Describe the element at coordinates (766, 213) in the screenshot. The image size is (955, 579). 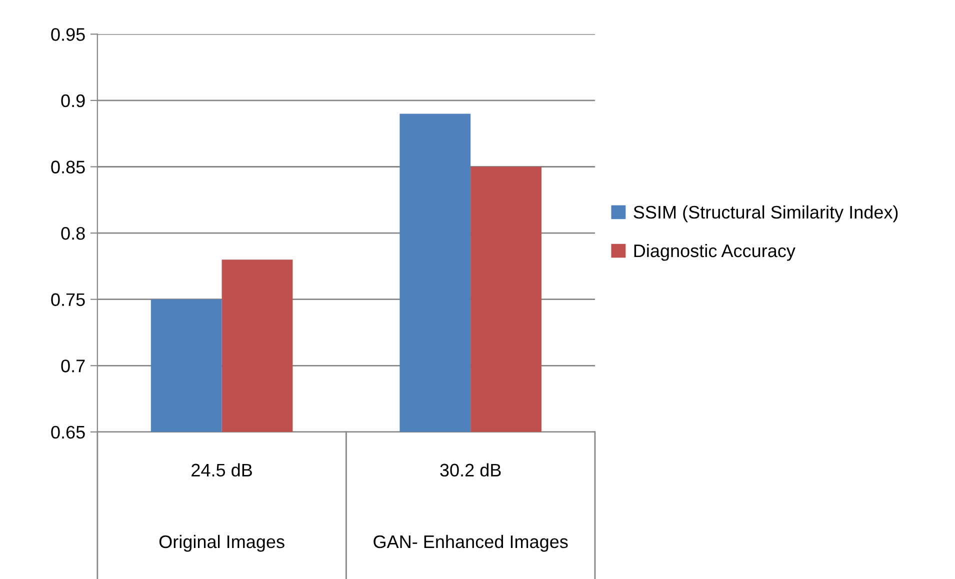
I see `legend-label: SSIM (Structural Similarity Index)` at that location.